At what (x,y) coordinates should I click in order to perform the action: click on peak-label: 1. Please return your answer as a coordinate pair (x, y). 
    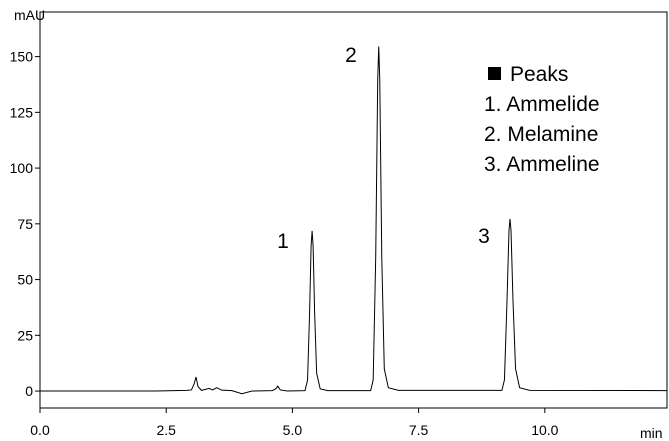
    Looking at the image, I should click on (283, 241).